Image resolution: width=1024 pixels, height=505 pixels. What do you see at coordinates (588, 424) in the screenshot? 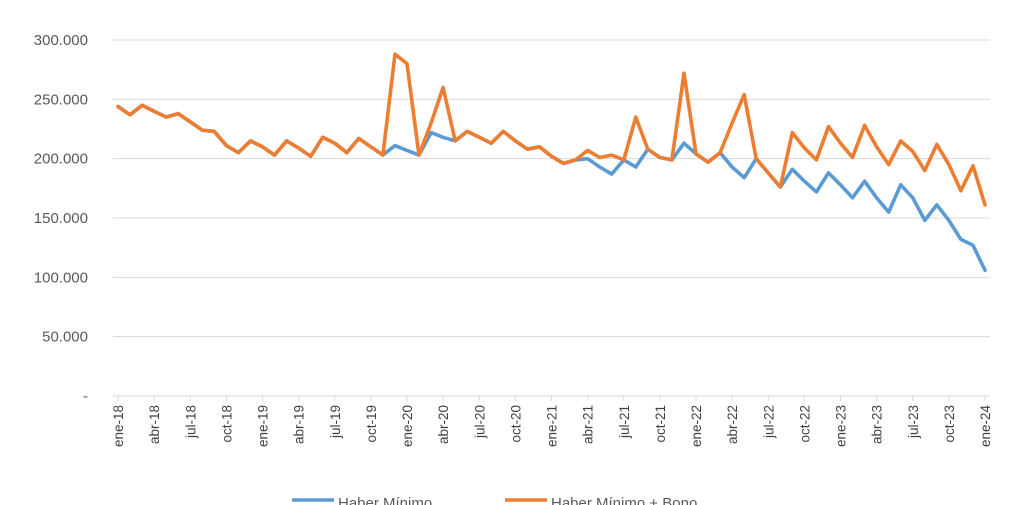
I see `x-tick-label: abr-21` at bounding box center [588, 424].